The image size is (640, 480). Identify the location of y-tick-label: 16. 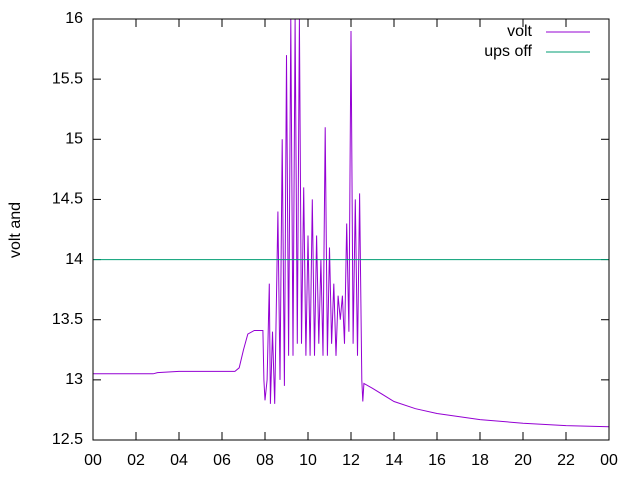
(74, 18).